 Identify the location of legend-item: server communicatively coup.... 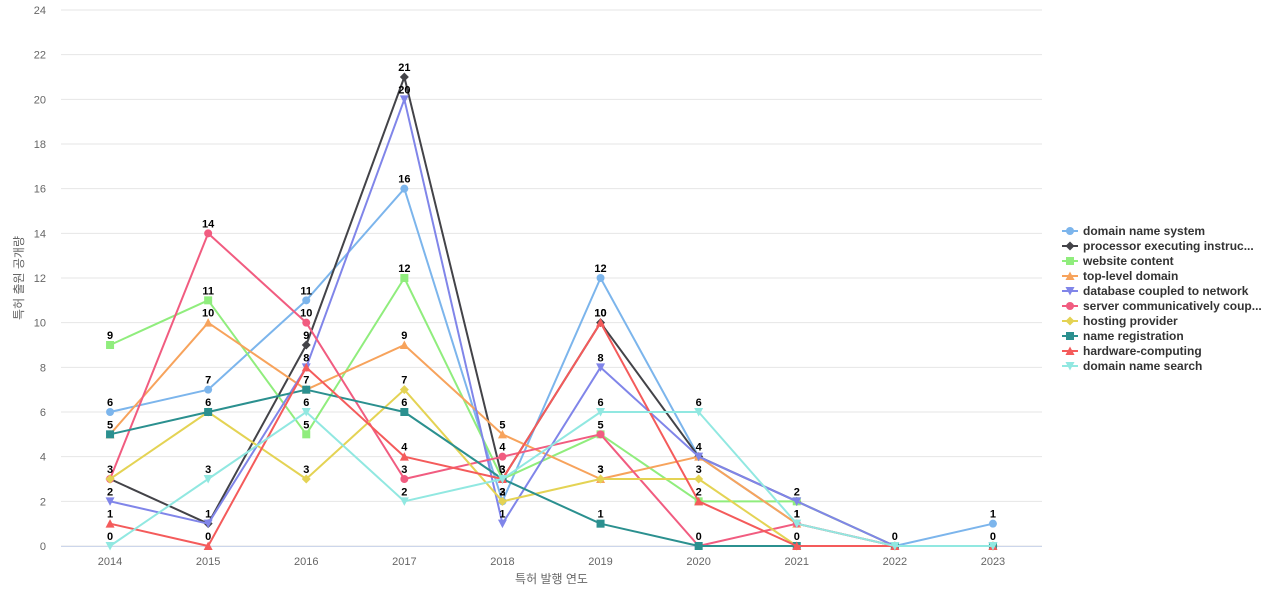
(1162, 306).